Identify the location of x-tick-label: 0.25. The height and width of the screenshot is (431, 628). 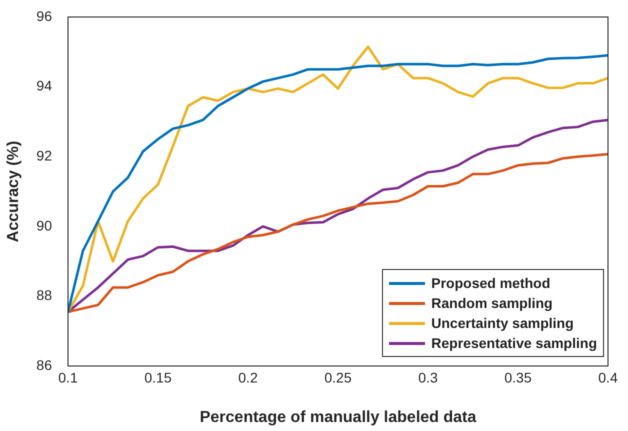
(338, 377).